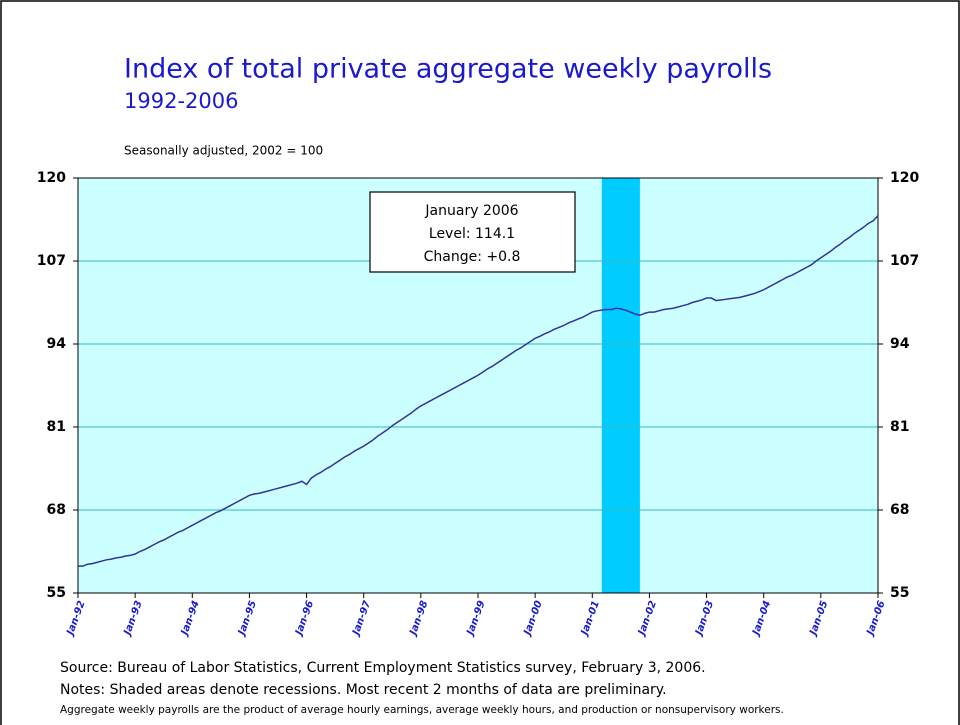 Image resolution: width=960 pixels, height=725 pixels. I want to click on y2-tick-label: 55, so click(899, 593).